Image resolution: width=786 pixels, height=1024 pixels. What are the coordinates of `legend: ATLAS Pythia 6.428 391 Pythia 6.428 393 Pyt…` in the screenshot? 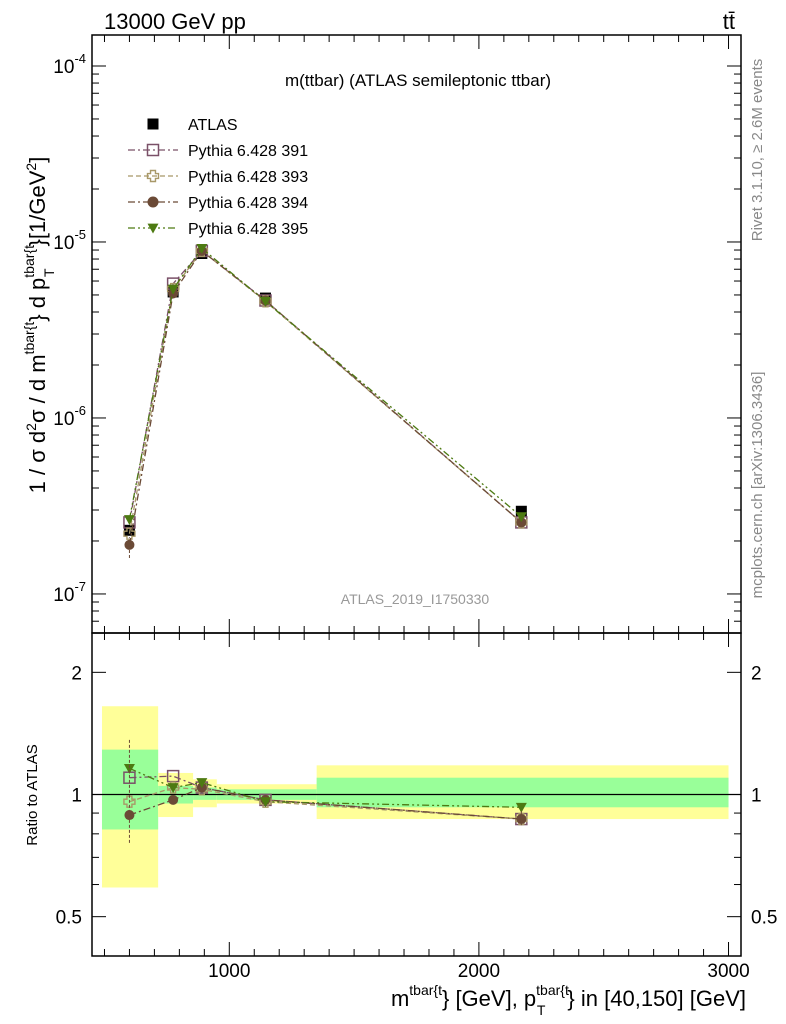 It's located at (218, 177).